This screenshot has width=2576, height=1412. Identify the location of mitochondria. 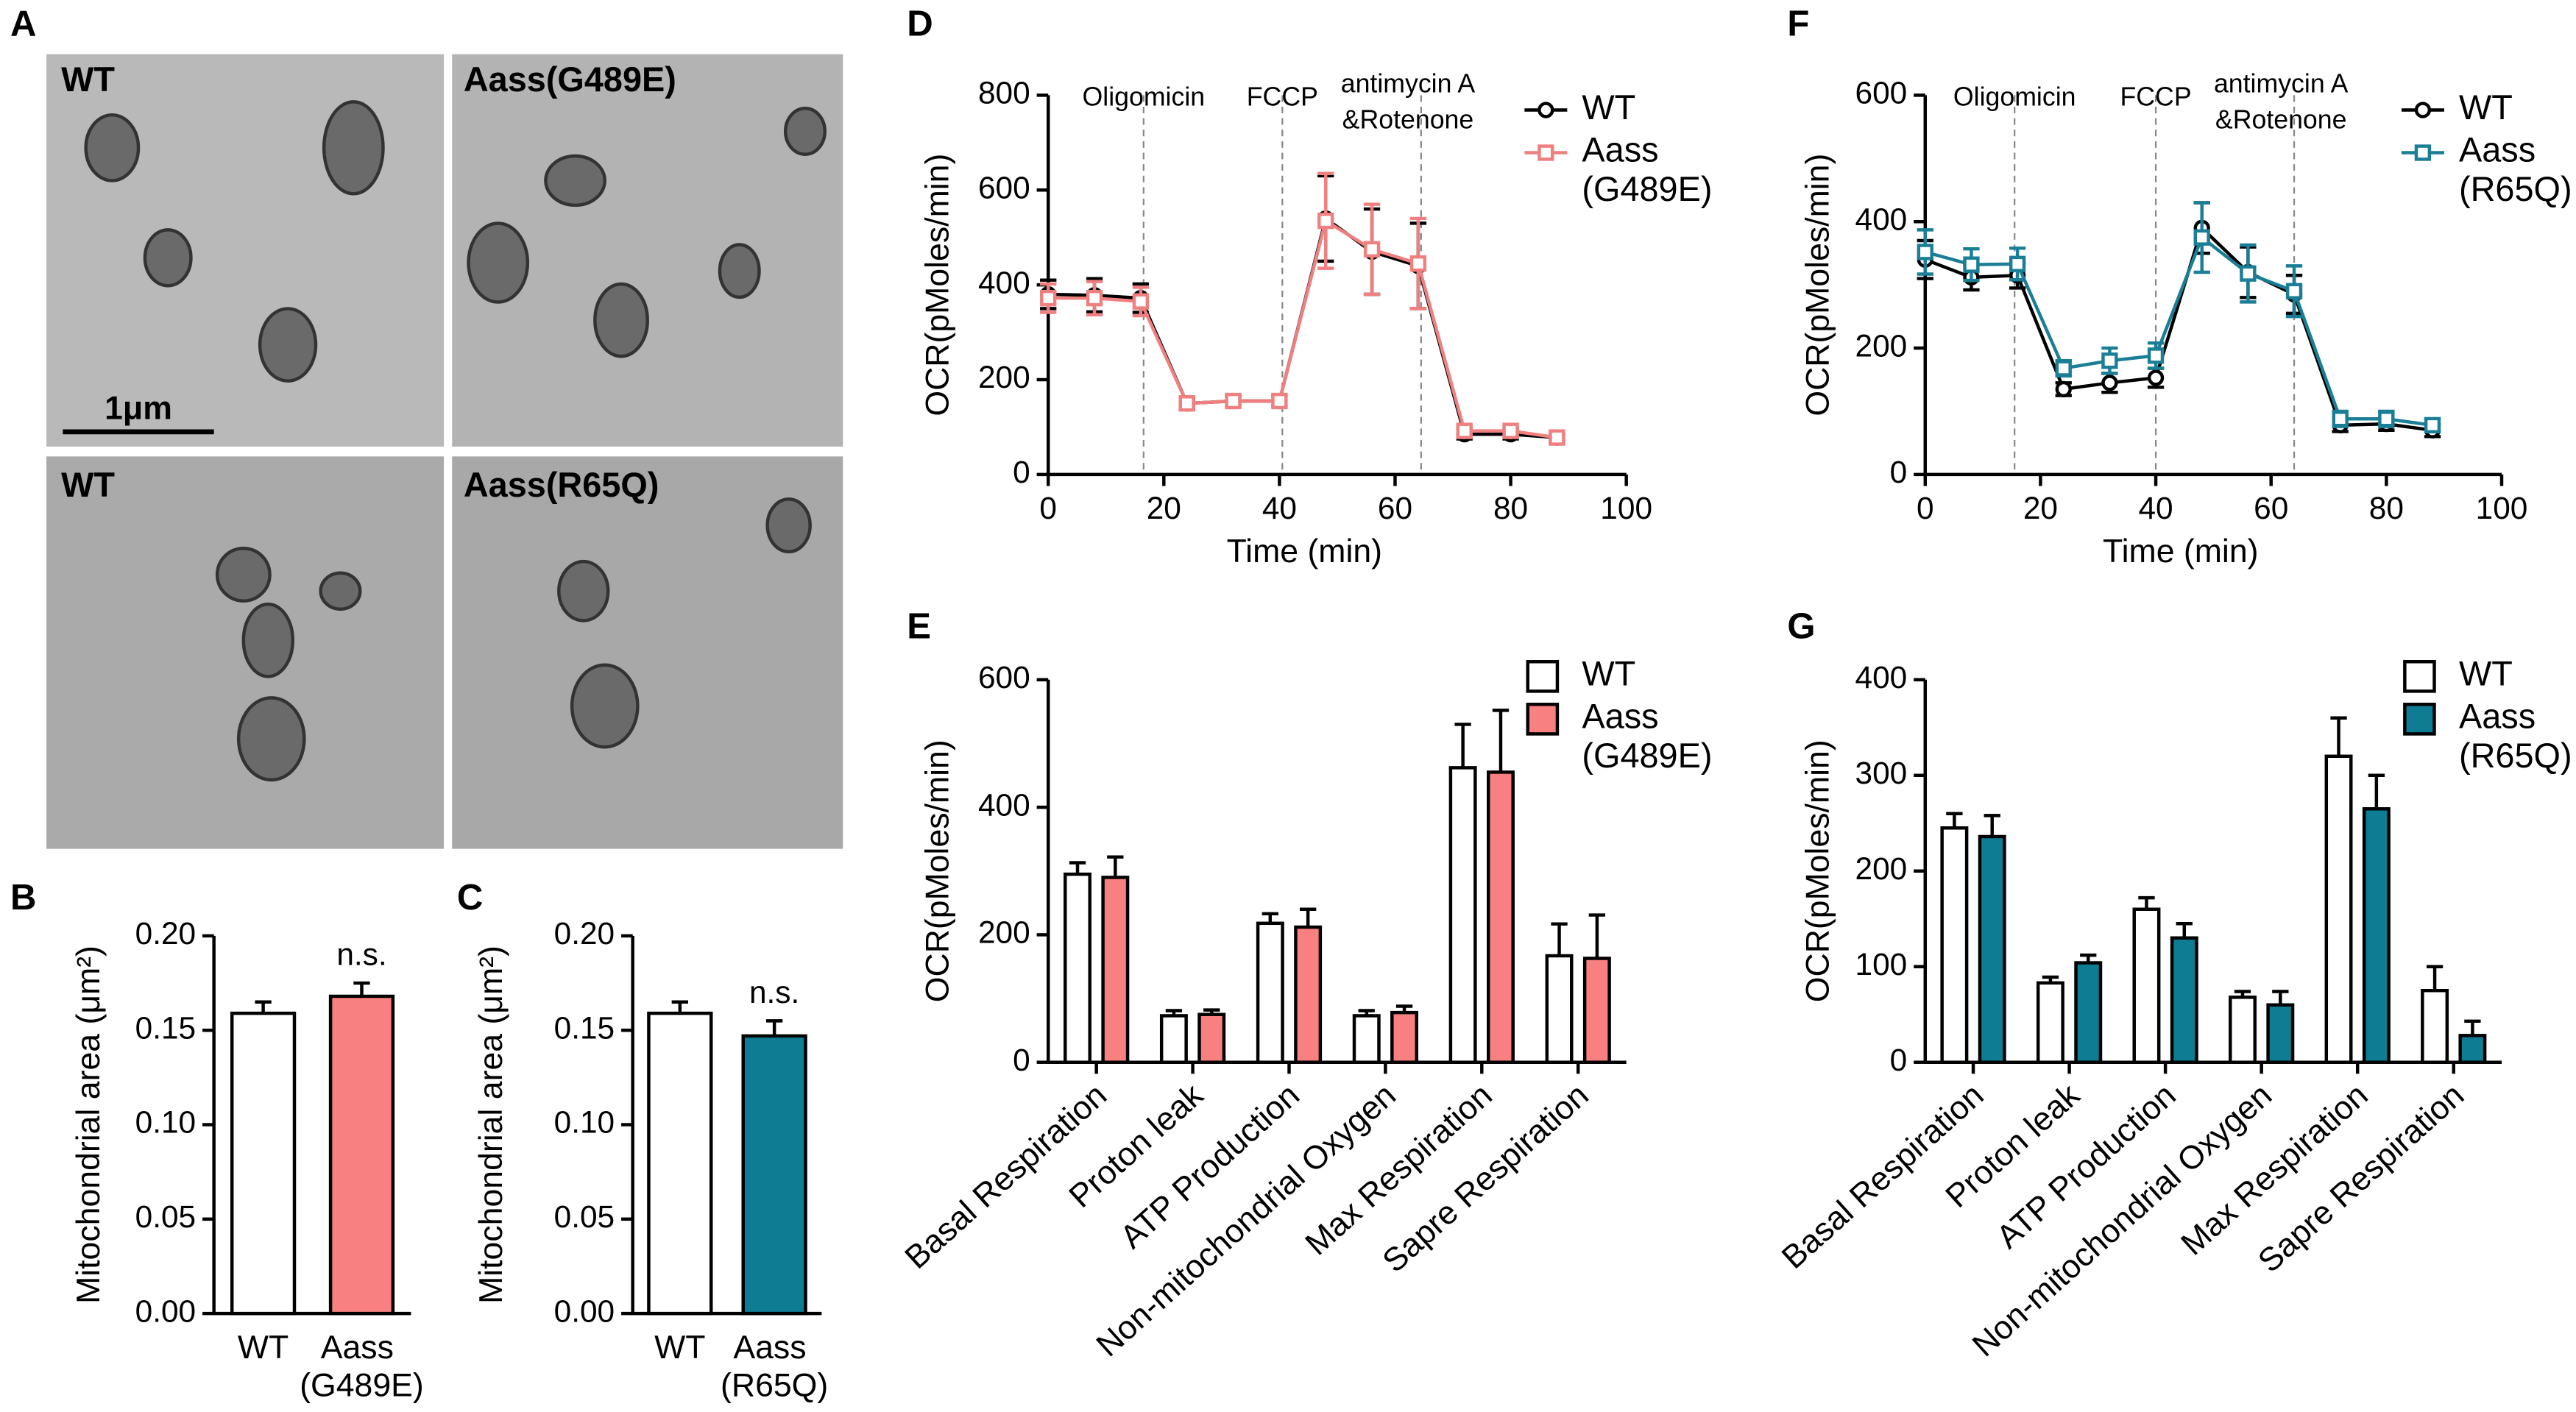
(455, 441).